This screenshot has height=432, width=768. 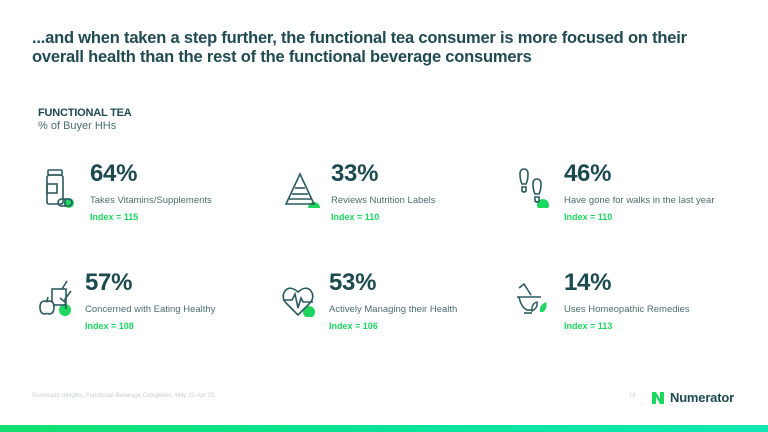 What do you see at coordinates (114, 173) in the screenshot?
I see `stat-percentage: 64%` at bounding box center [114, 173].